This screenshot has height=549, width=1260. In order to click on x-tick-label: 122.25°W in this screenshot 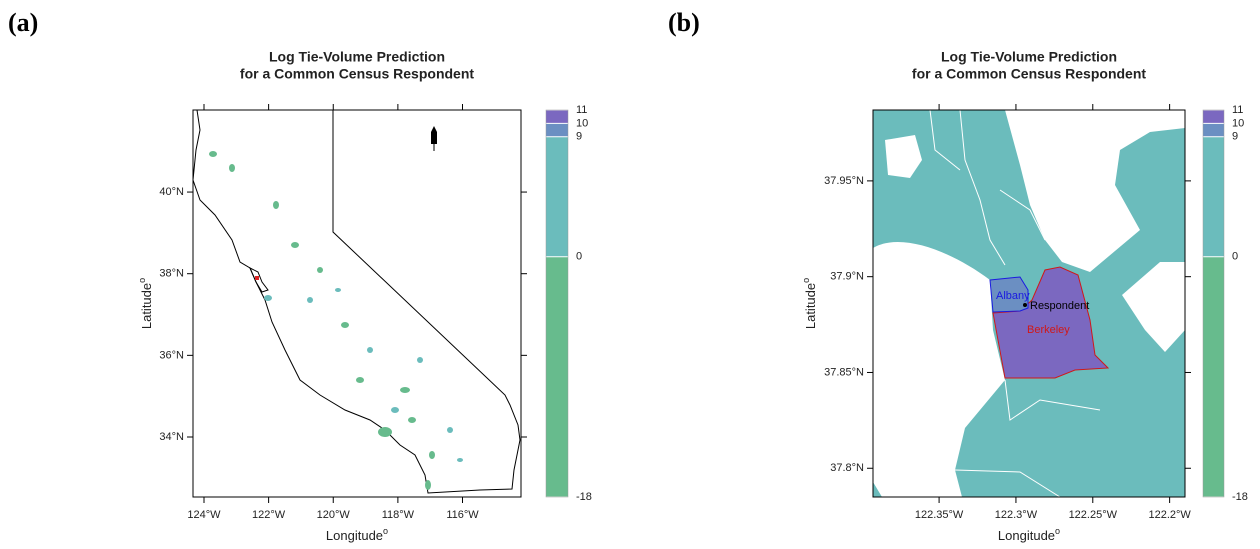, I will do `click(1093, 515)`.